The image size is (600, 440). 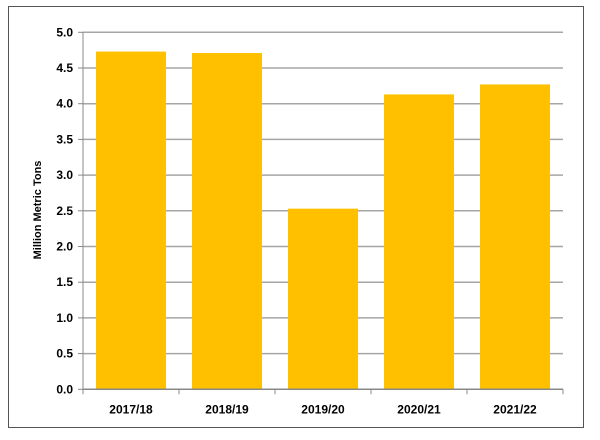 What do you see at coordinates (64, 247) in the screenshot?
I see `y-tick-label: 2.0` at bounding box center [64, 247].